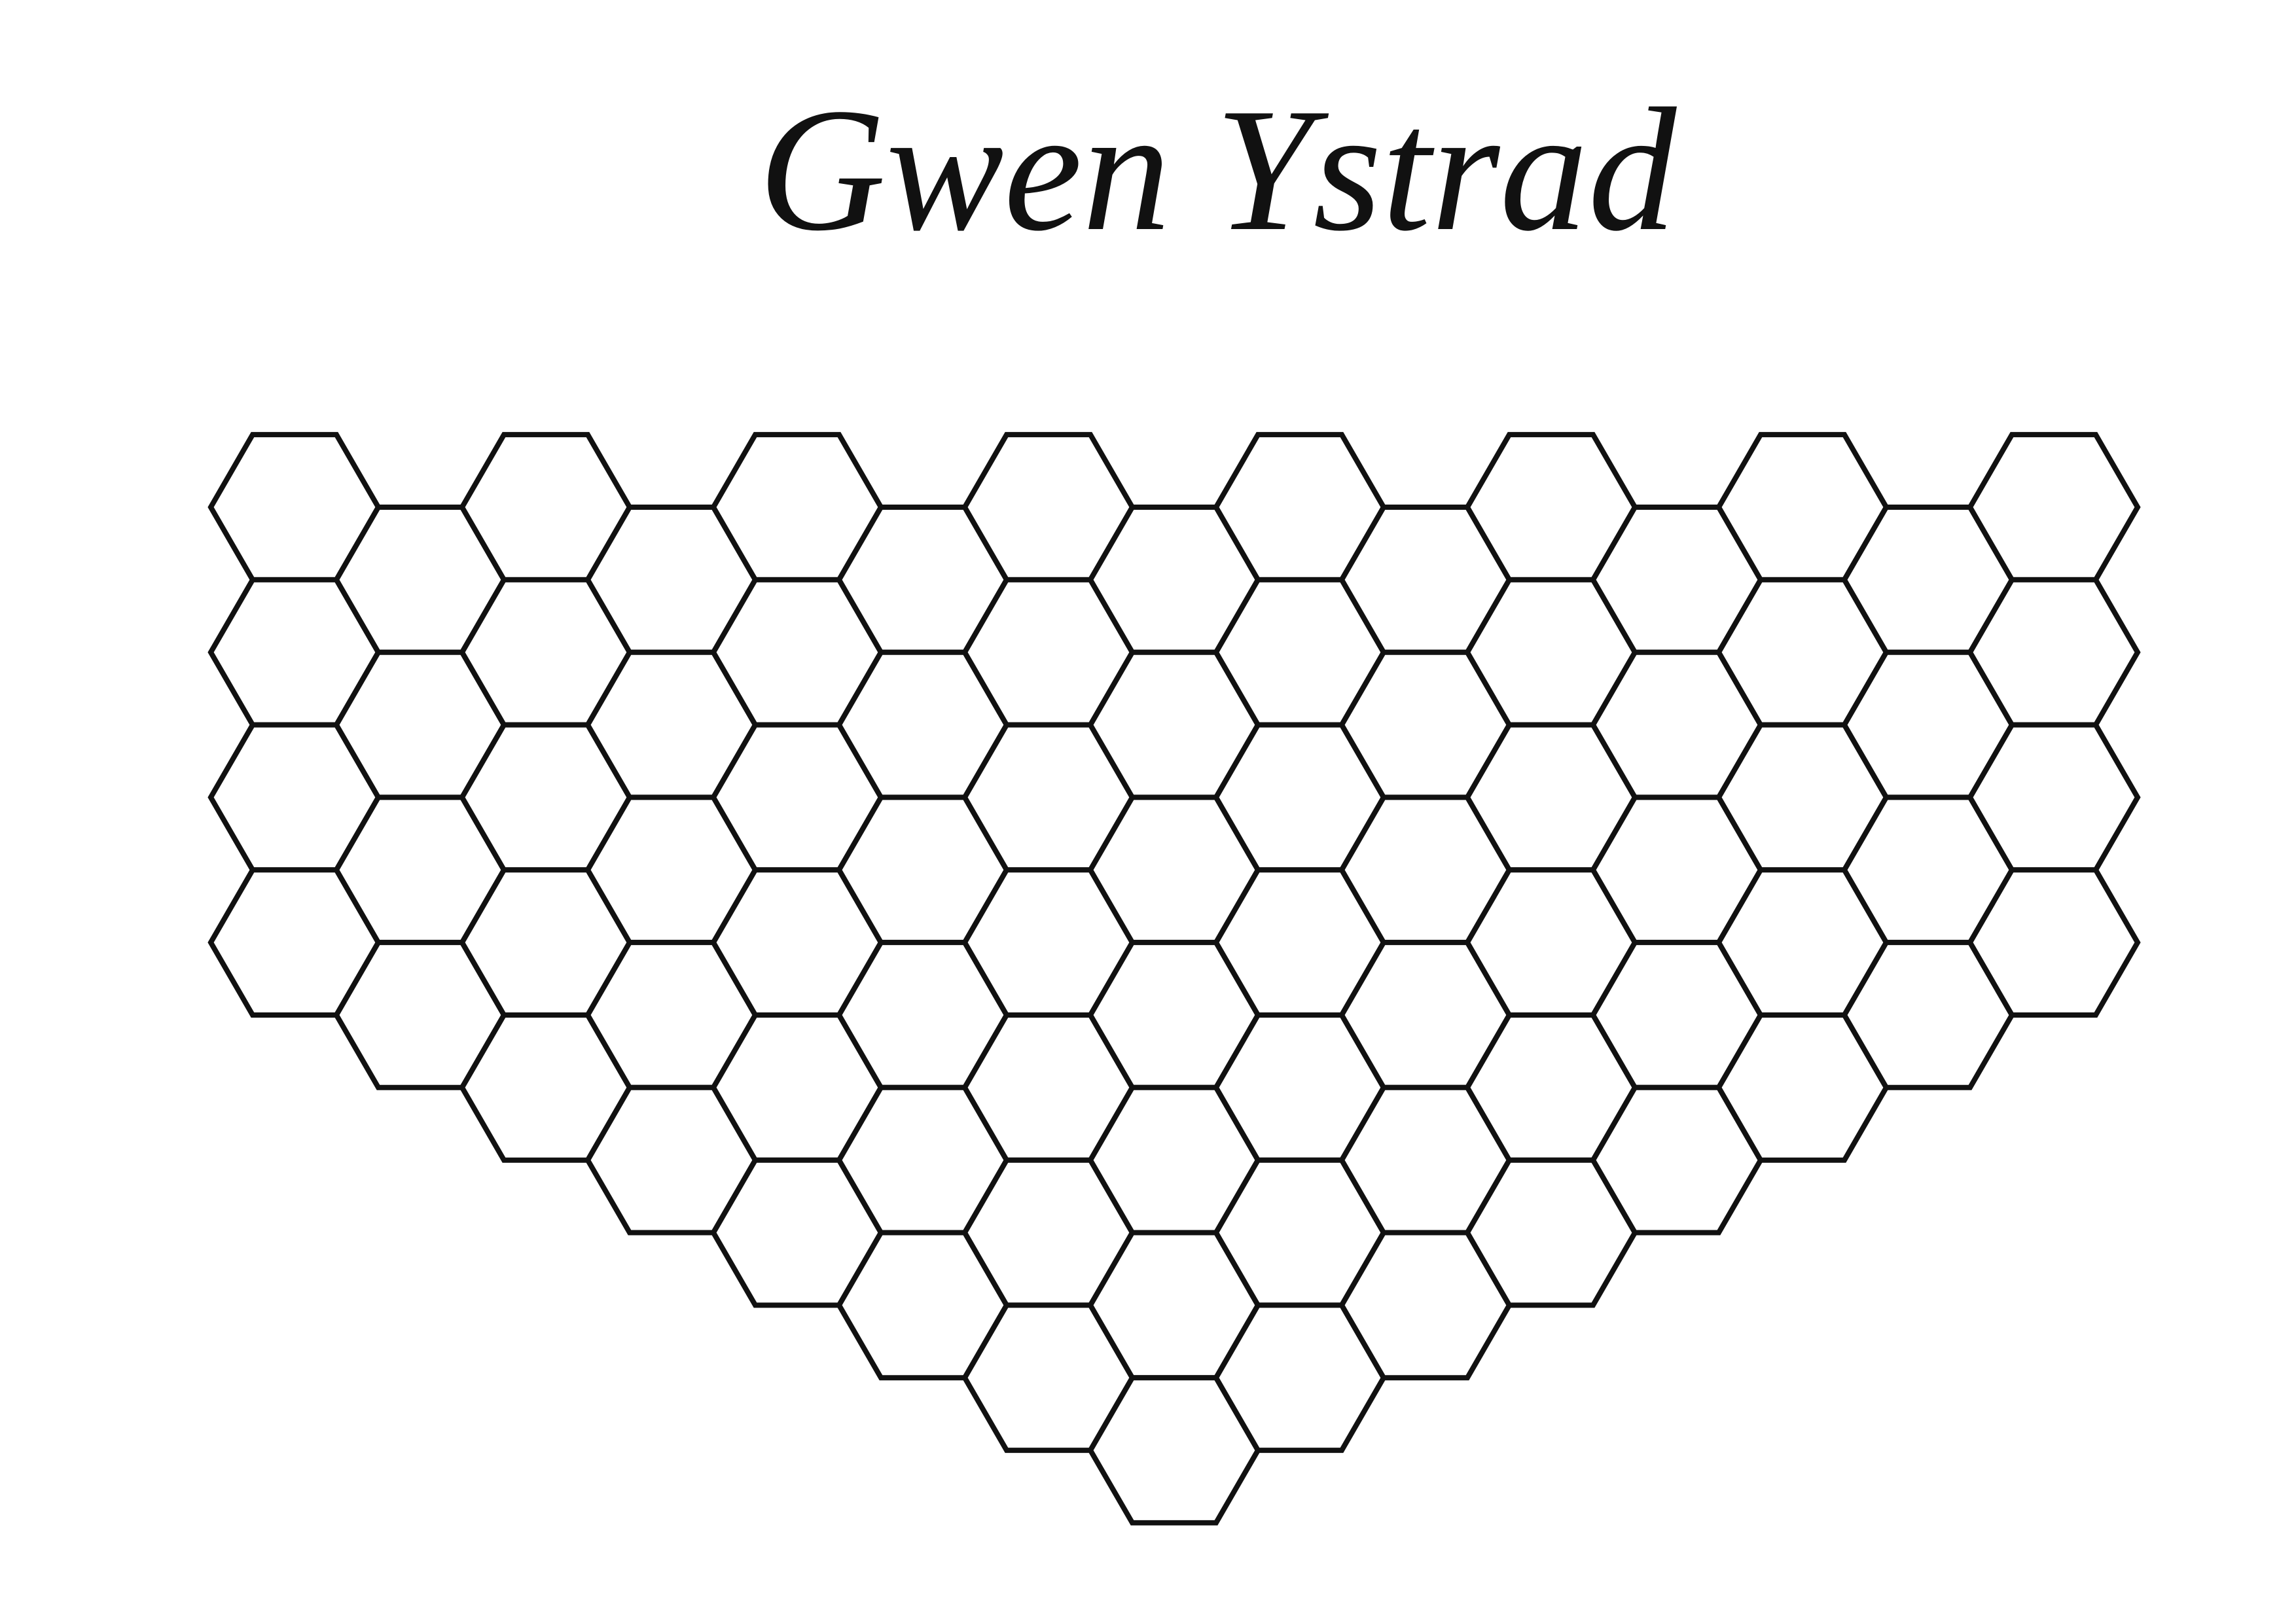 This screenshot has height=1623, width=2296. I want to click on board-title: Gwen Ystrad, so click(1219, 170).